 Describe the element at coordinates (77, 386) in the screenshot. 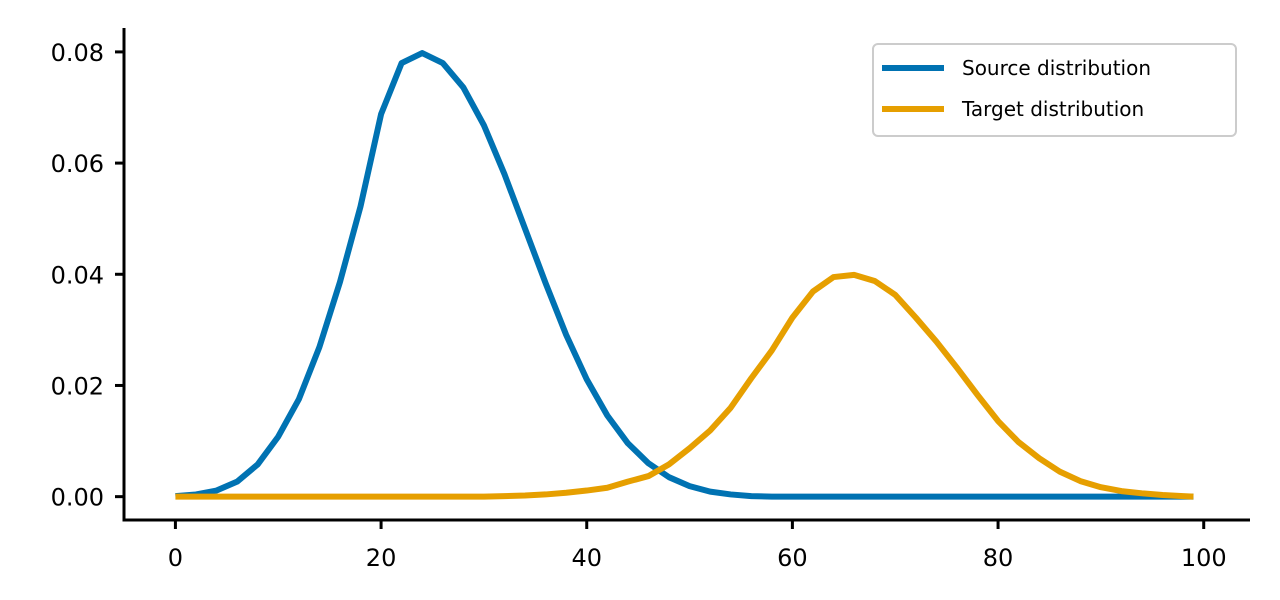

I see `y-tick-label: 0.02` at that location.